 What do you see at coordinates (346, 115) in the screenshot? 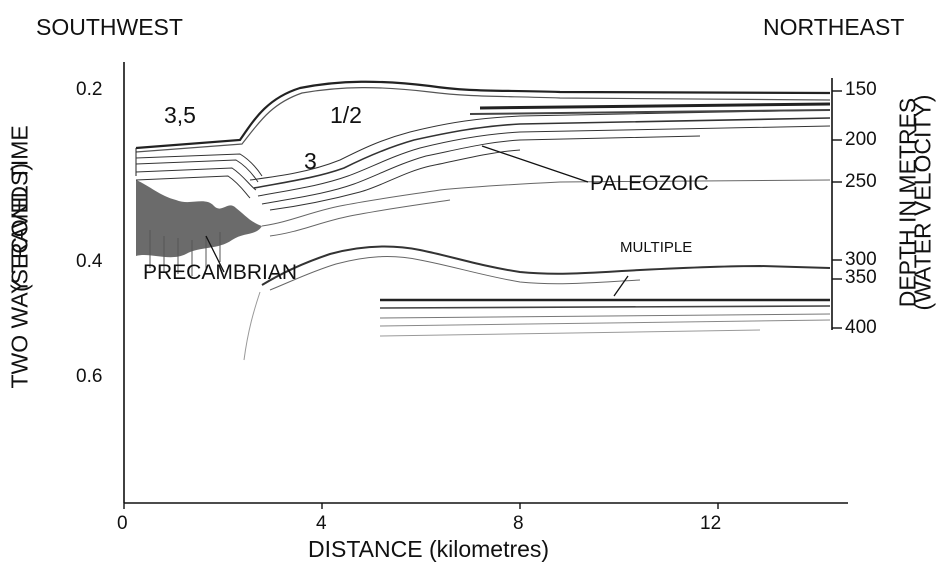
I see `unit-1-2-label: 1/2` at bounding box center [346, 115].